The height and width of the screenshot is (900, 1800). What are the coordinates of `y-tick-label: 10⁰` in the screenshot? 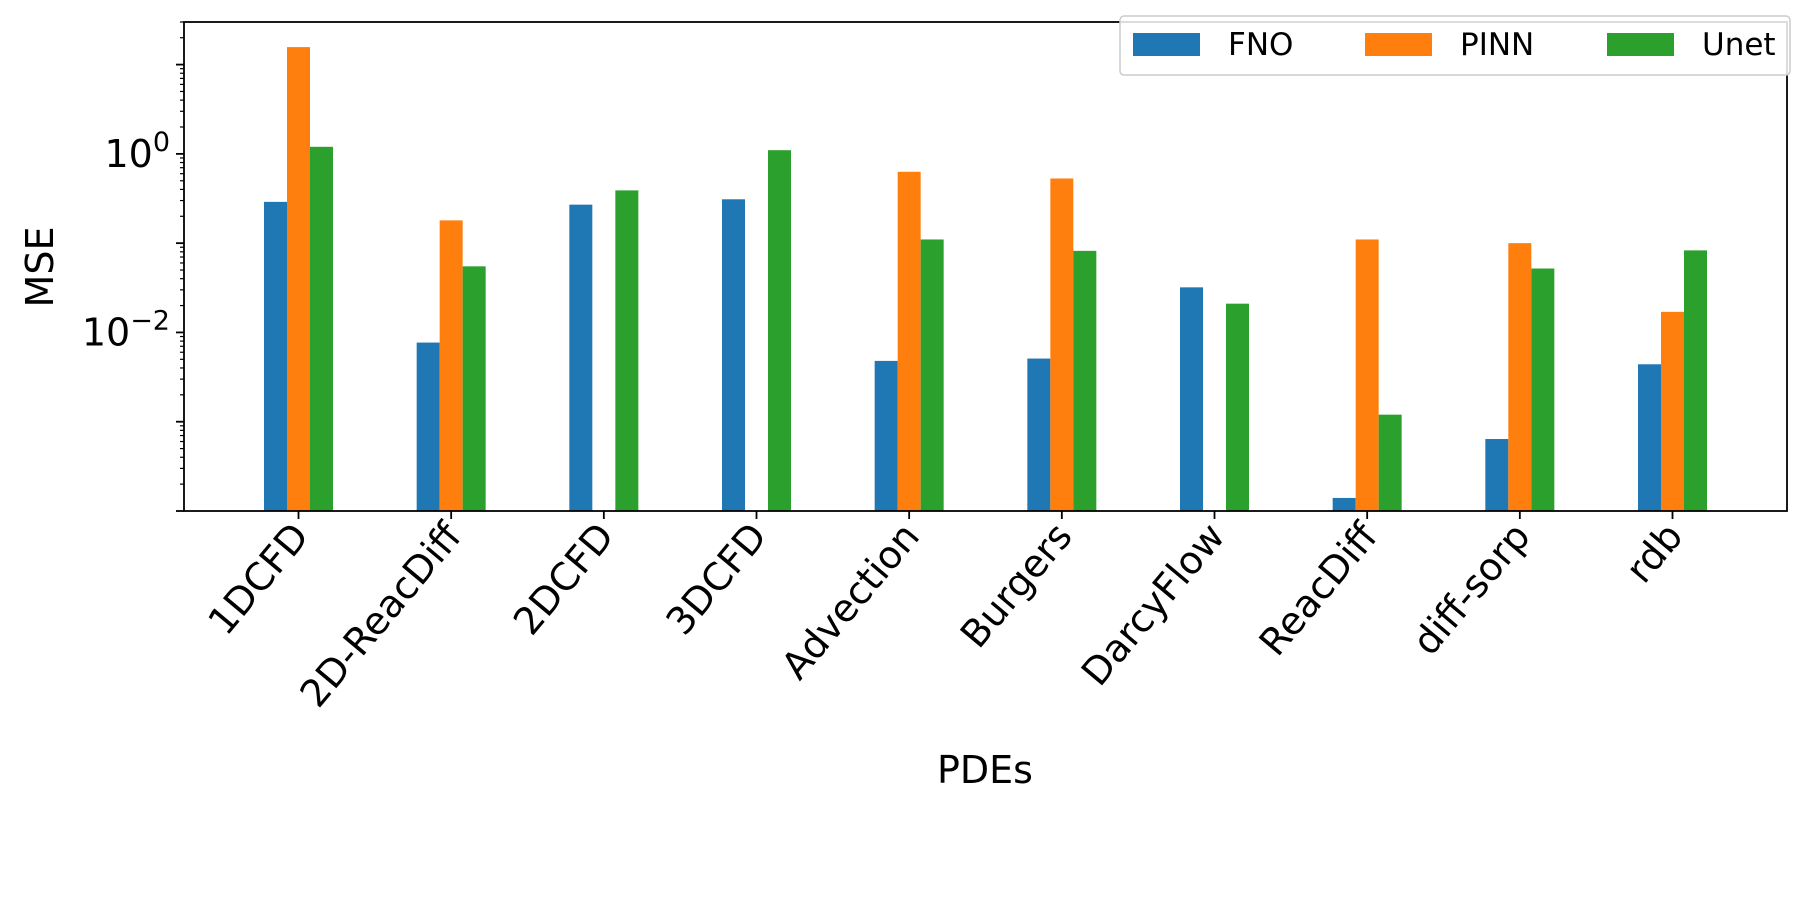 It's located at (137, 151).